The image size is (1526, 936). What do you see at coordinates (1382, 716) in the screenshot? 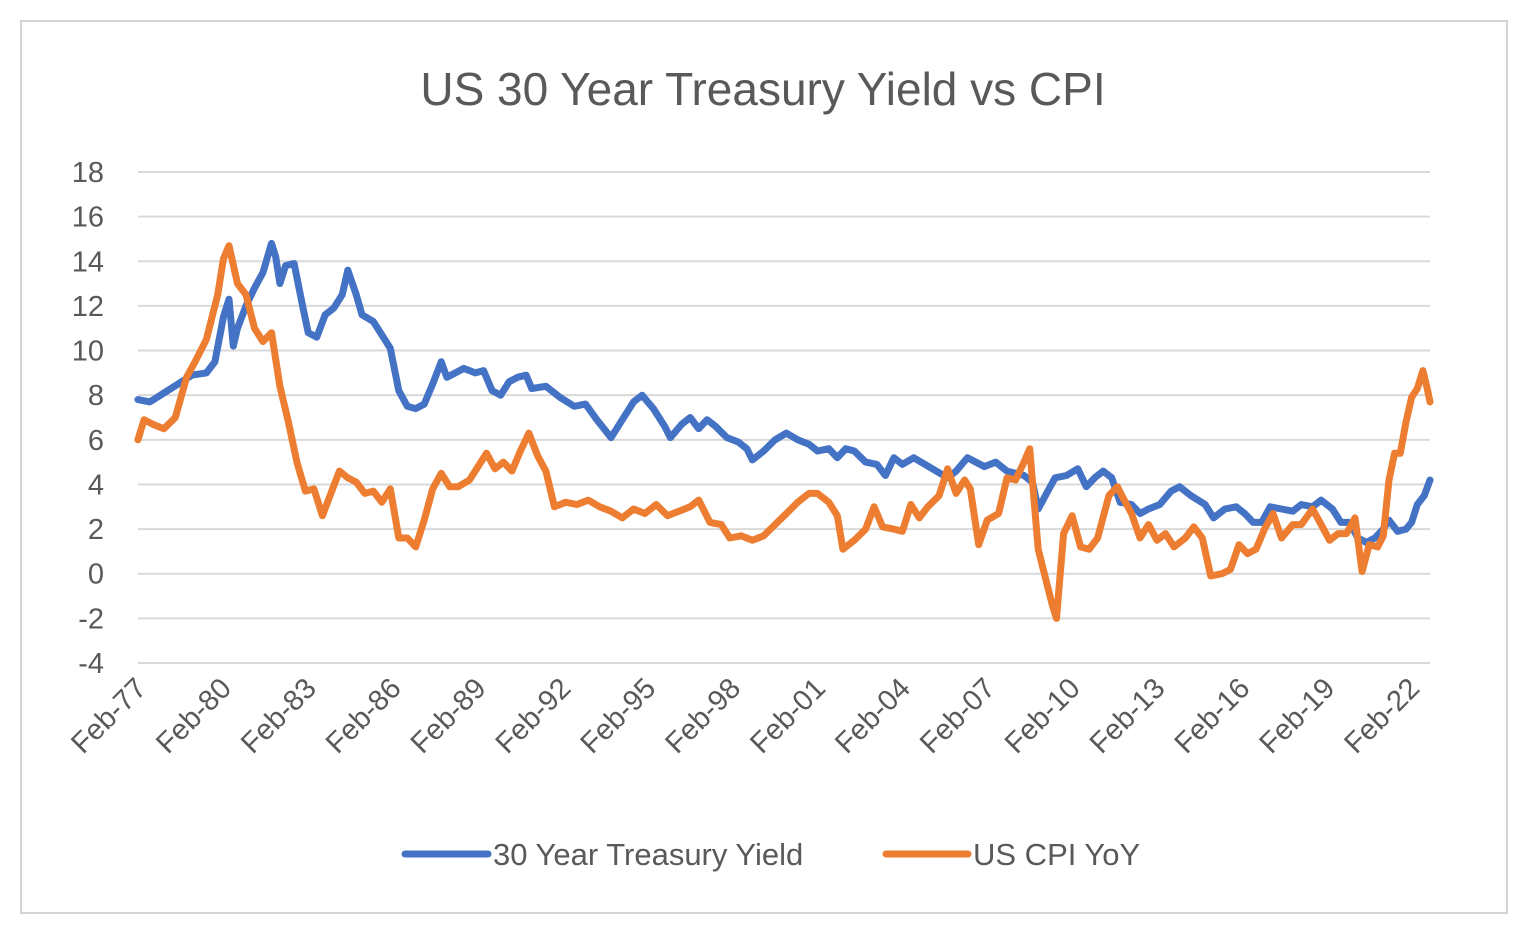
I see `x-tick-label: Feb-22` at bounding box center [1382, 716].